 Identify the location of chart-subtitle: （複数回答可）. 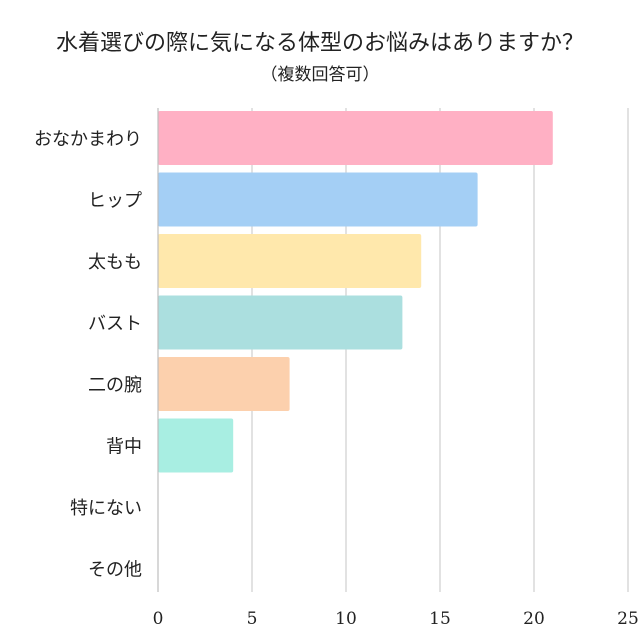
(320, 75).